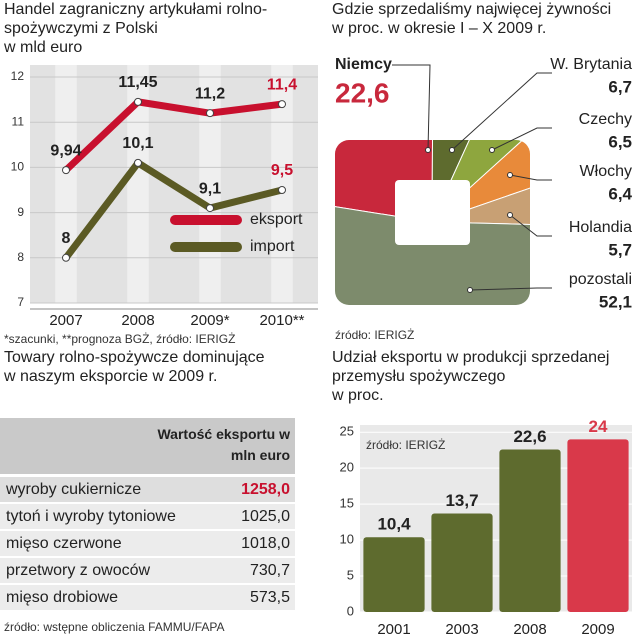  What do you see at coordinates (210, 188) in the screenshot?
I see `data-label: 9,1` at bounding box center [210, 188].